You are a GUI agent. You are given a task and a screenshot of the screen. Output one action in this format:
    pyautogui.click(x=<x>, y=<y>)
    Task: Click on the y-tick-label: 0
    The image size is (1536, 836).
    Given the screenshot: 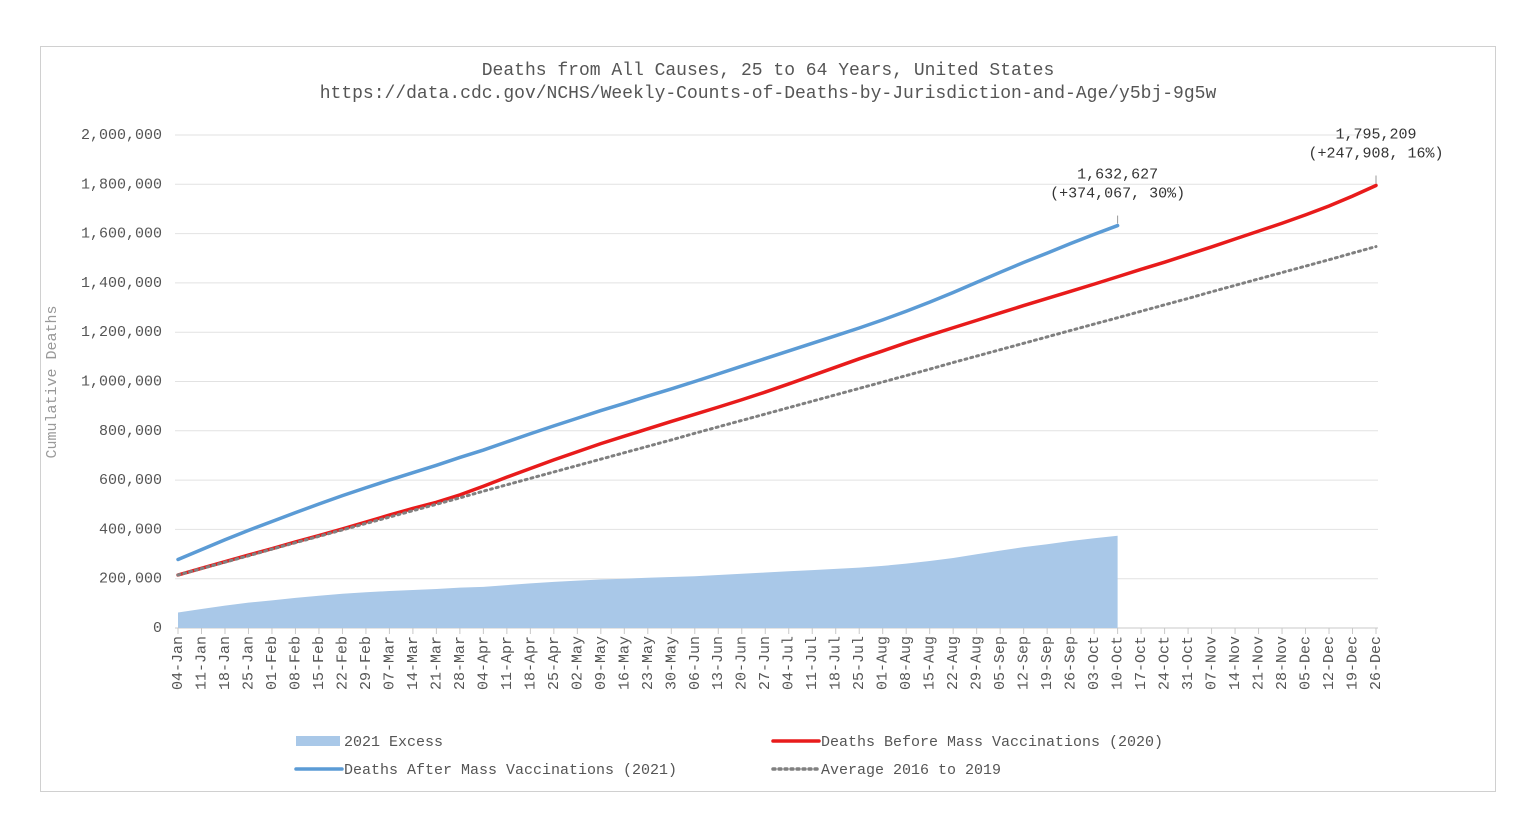 What is the action you would take?
    pyautogui.click(x=157, y=628)
    